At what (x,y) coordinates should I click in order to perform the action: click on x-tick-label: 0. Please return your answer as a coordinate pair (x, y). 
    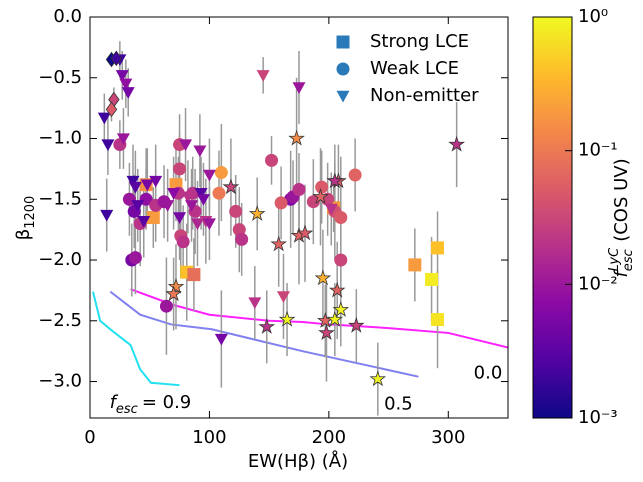
    Looking at the image, I should click on (89, 437).